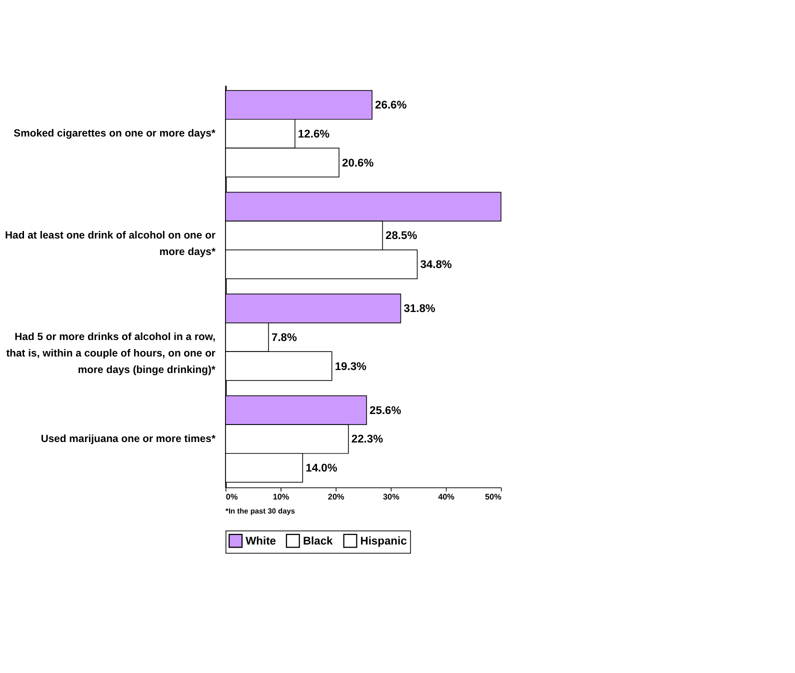 The image size is (795, 673). I want to click on data-label: 12.6%, so click(314, 134).